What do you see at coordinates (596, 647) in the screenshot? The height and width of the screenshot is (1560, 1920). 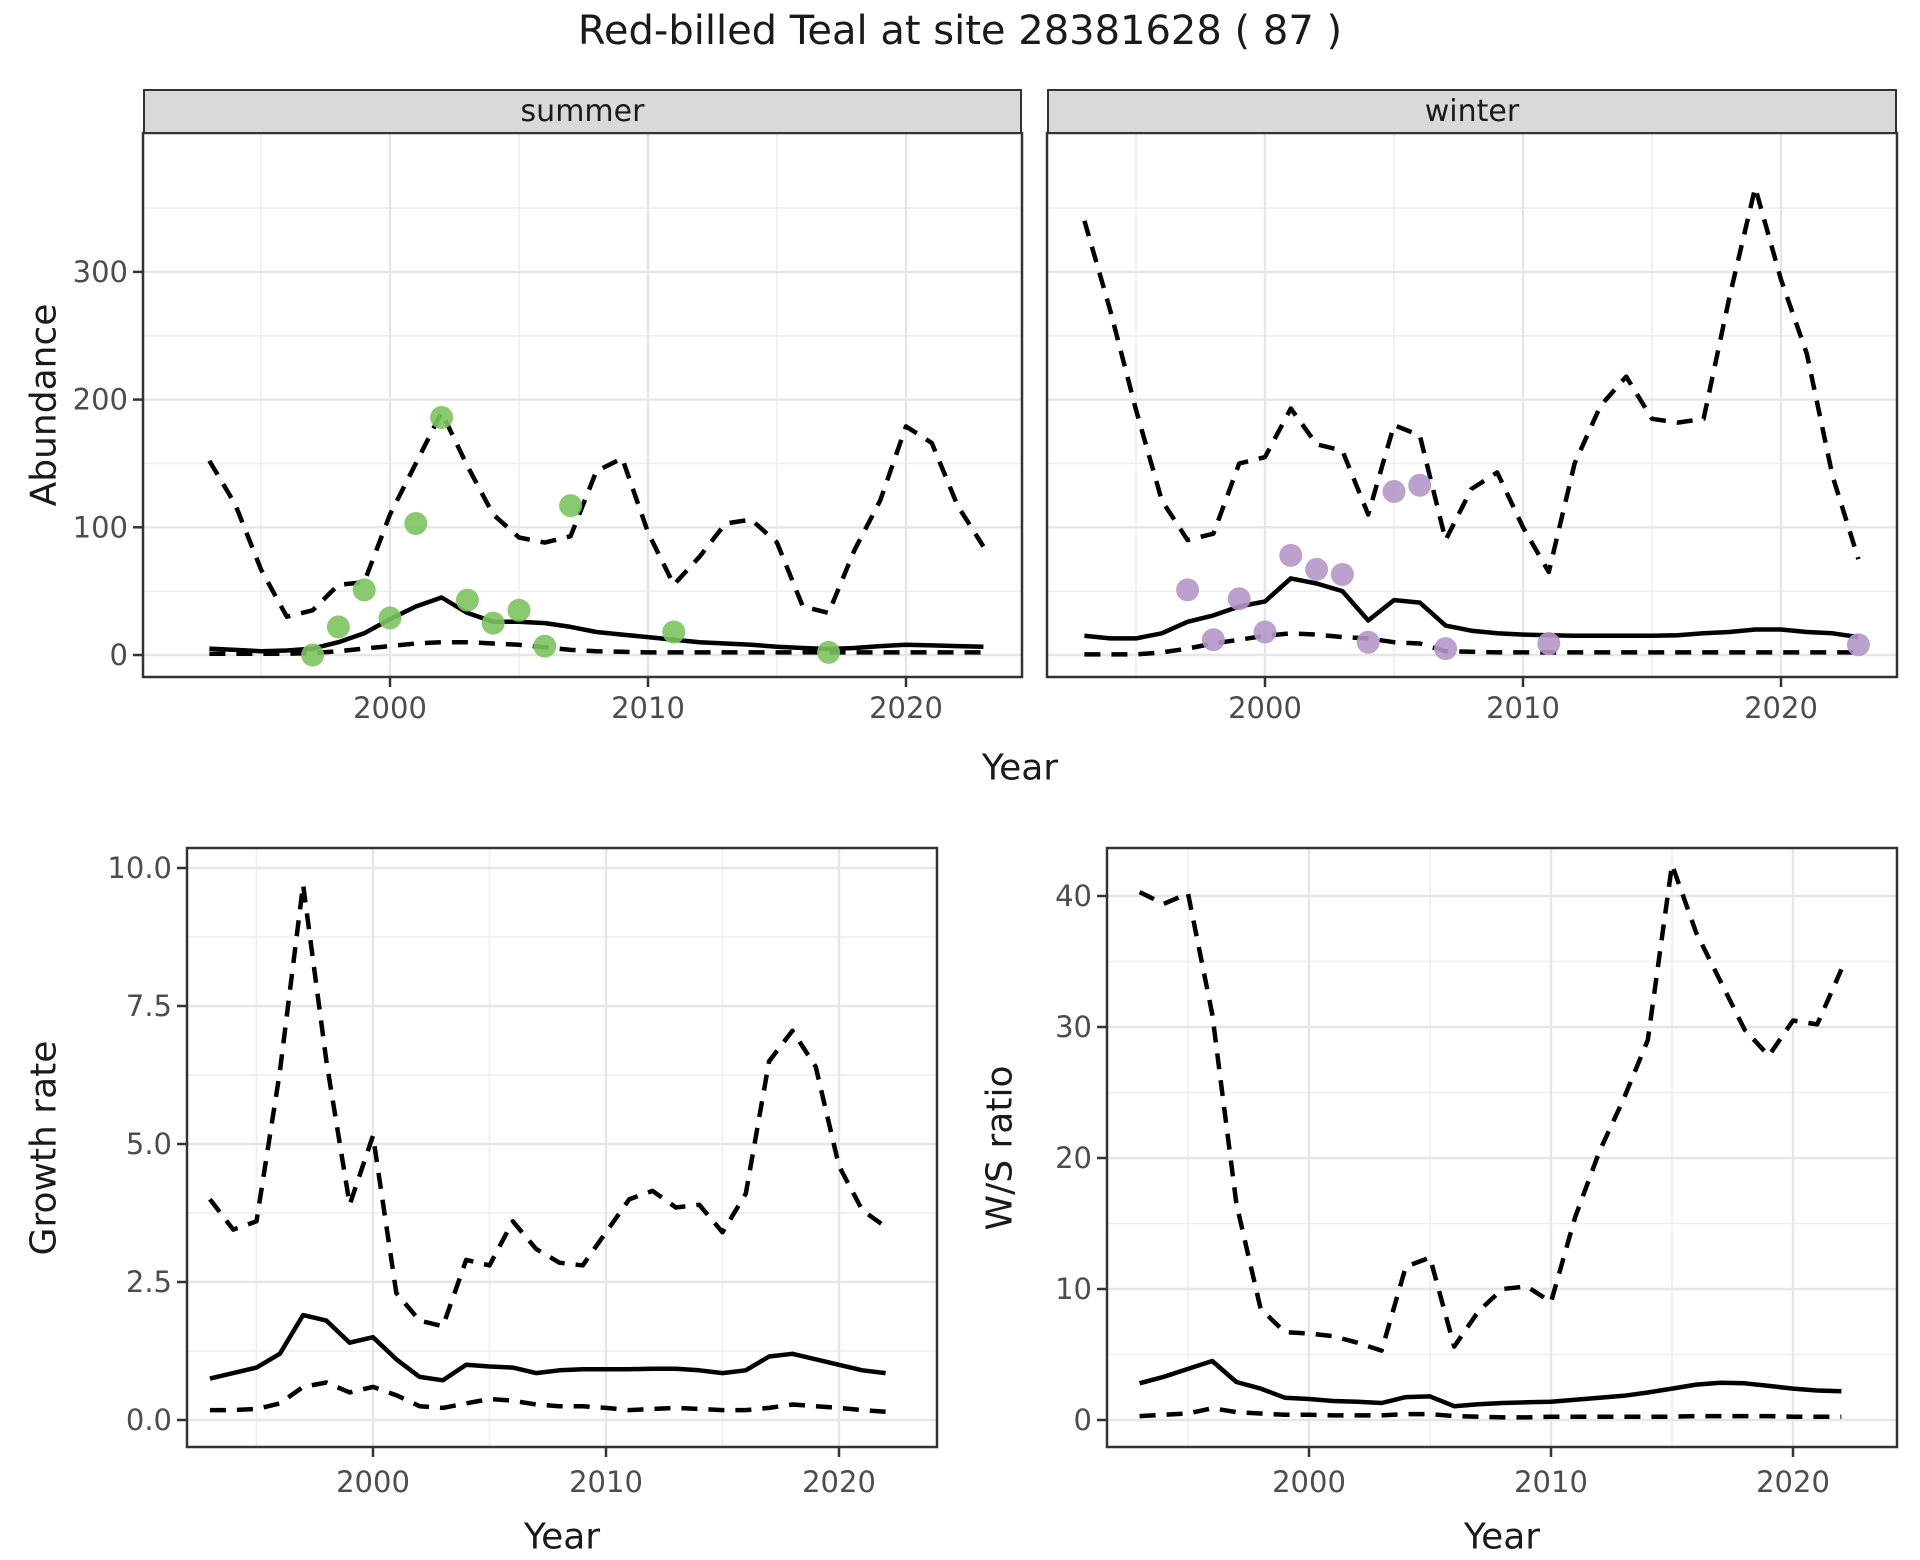 I see `summer-abundance-lower_ci-line` at bounding box center [596, 647].